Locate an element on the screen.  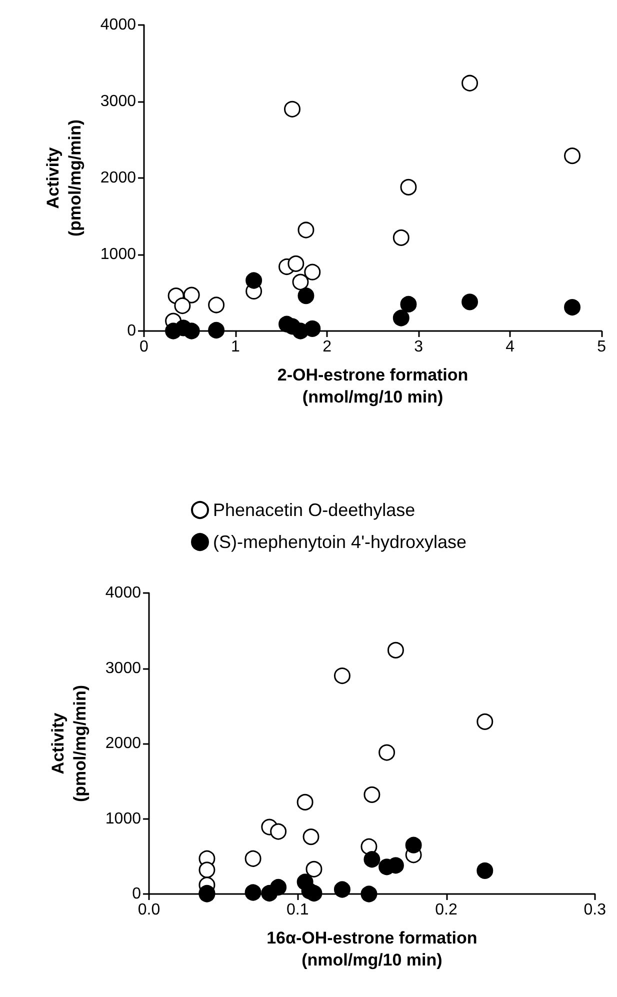
x-tick-label: 2 is located at coordinates (327, 347).